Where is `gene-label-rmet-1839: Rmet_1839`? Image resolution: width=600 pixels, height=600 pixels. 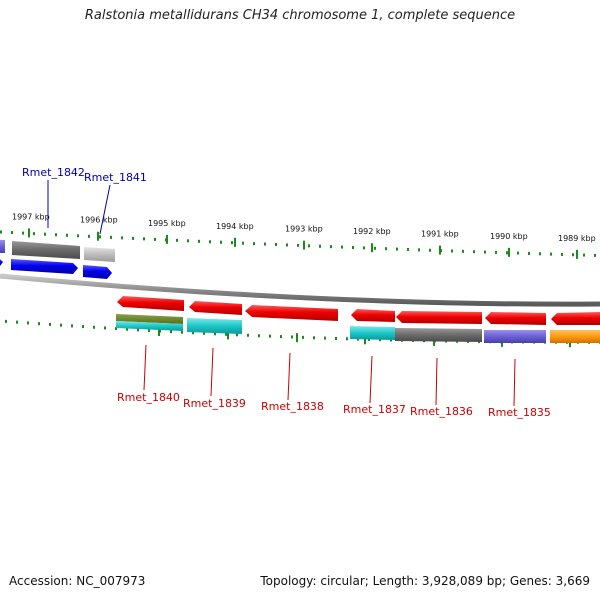
gene-label-rmet-1839: Rmet_1839 is located at coordinates (214, 403).